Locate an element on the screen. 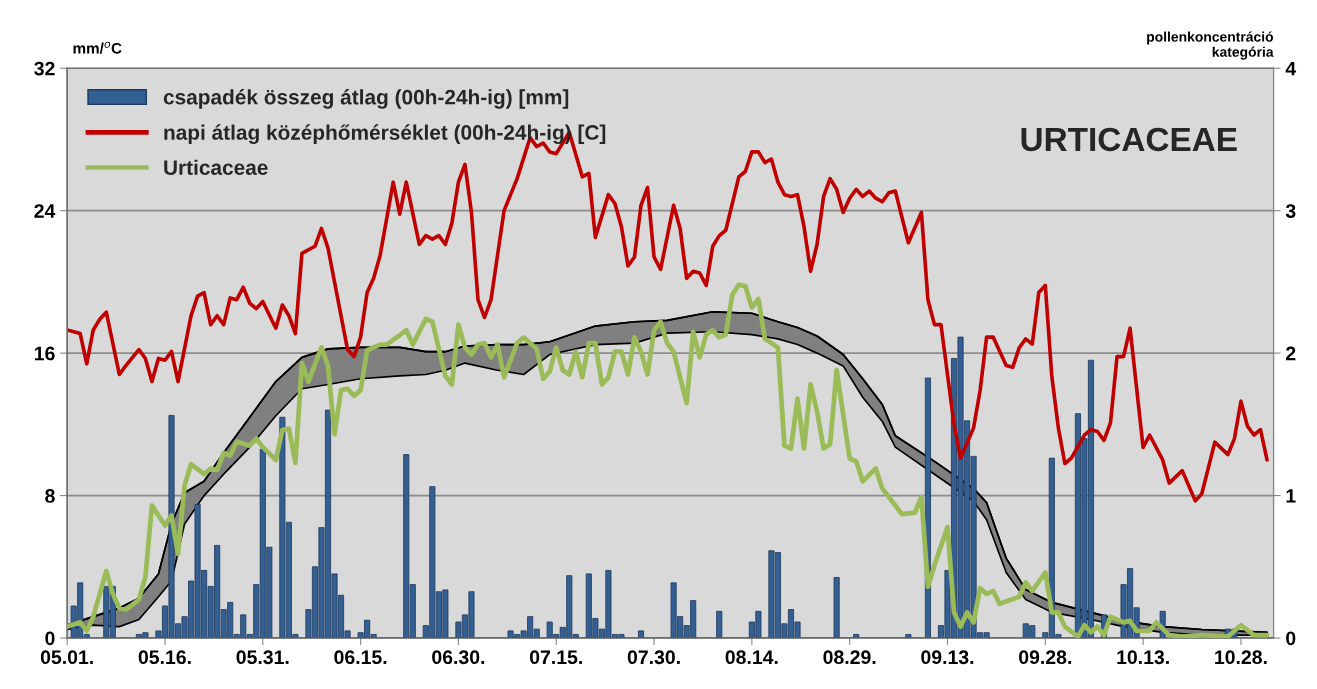 The image size is (1317, 689). legend-label: csapadék összeg átlag (00h-24h-ig) [mm] is located at coordinates (366, 99).